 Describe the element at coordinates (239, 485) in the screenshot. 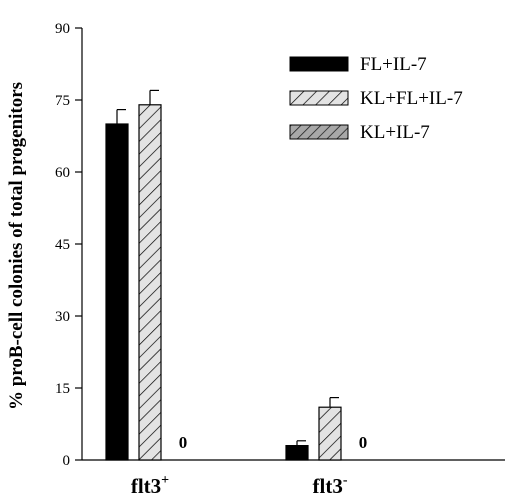

I see `x-labels: flt3+ flt3-` at that location.